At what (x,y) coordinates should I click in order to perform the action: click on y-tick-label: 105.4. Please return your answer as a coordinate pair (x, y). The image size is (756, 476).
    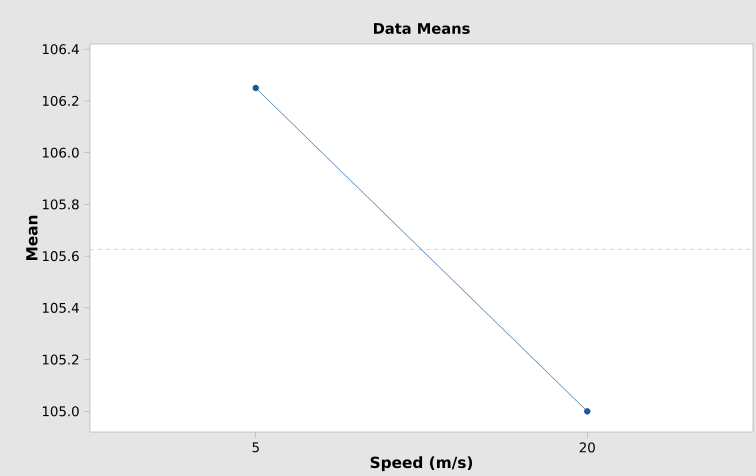
    Looking at the image, I should click on (60, 307).